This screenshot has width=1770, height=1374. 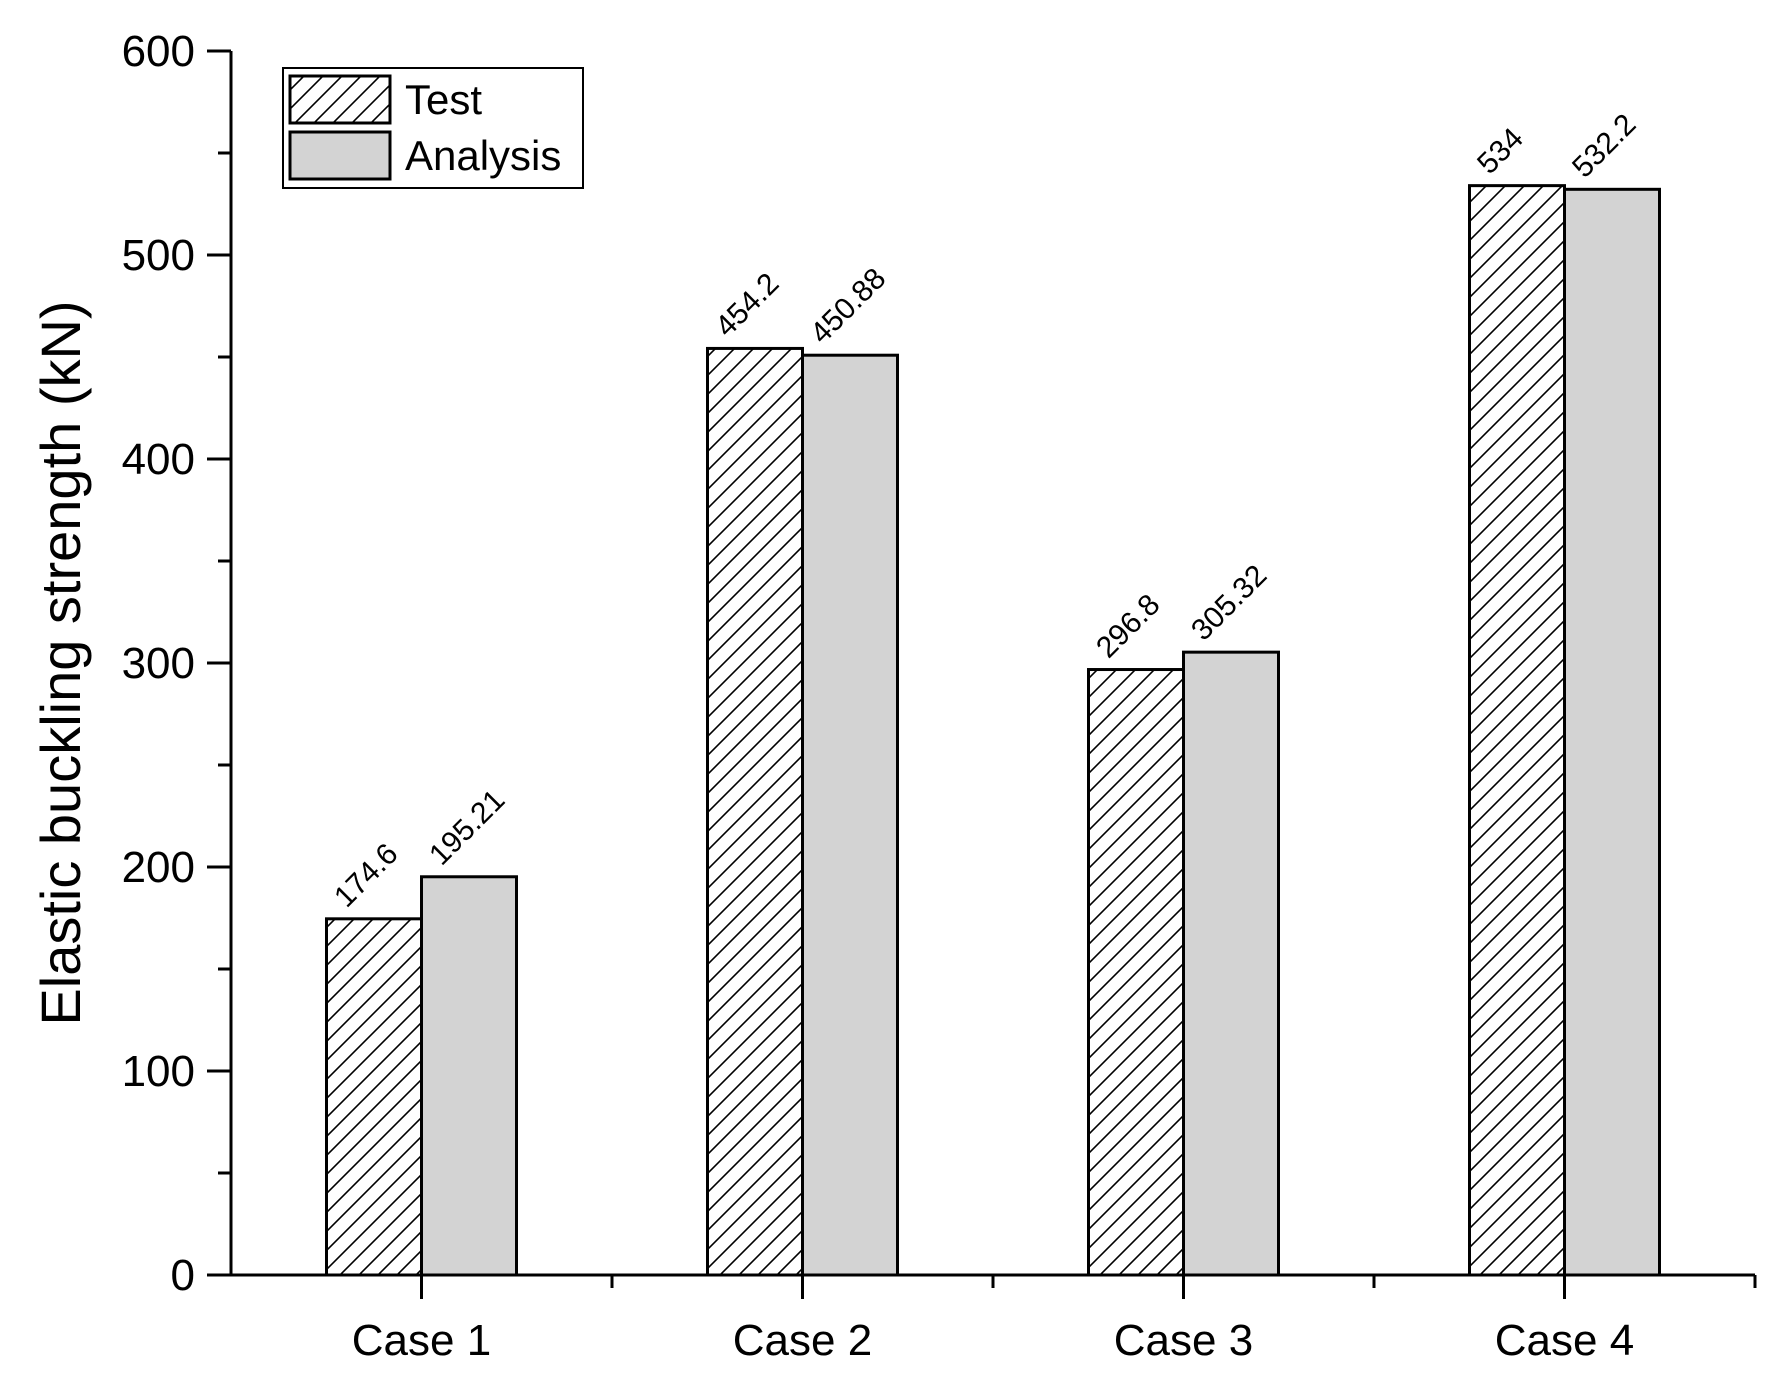 What do you see at coordinates (60, 662) in the screenshot?
I see `y-axis-title: Elastic buckling strength (kN)` at bounding box center [60, 662].